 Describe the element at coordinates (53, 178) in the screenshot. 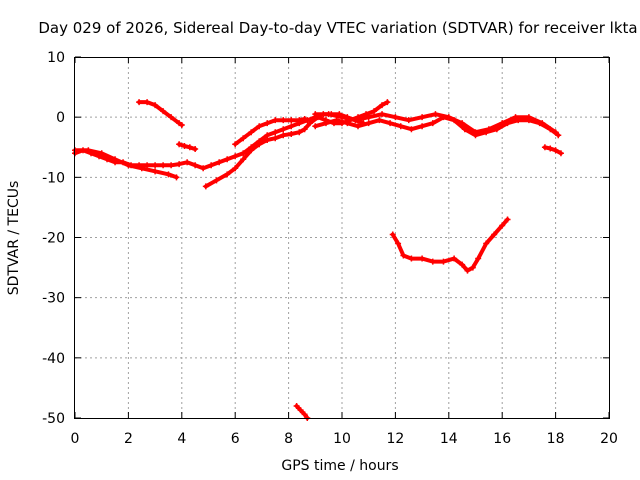

I see `y-tick-label: -10` at that location.